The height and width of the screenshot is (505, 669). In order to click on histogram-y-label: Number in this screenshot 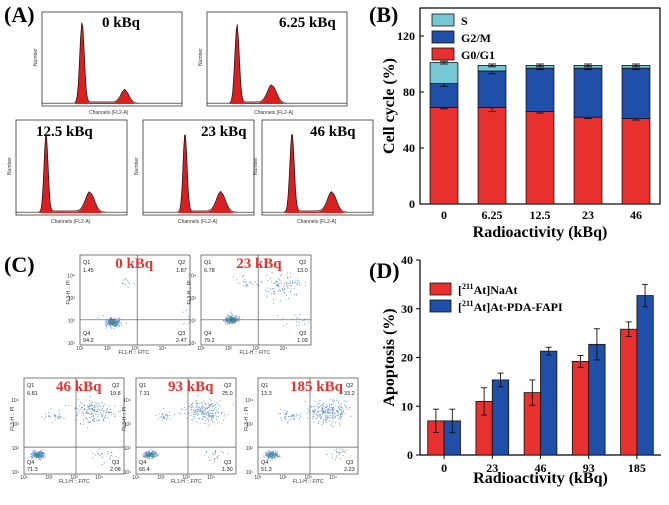, I will do `click(10, 166)`.